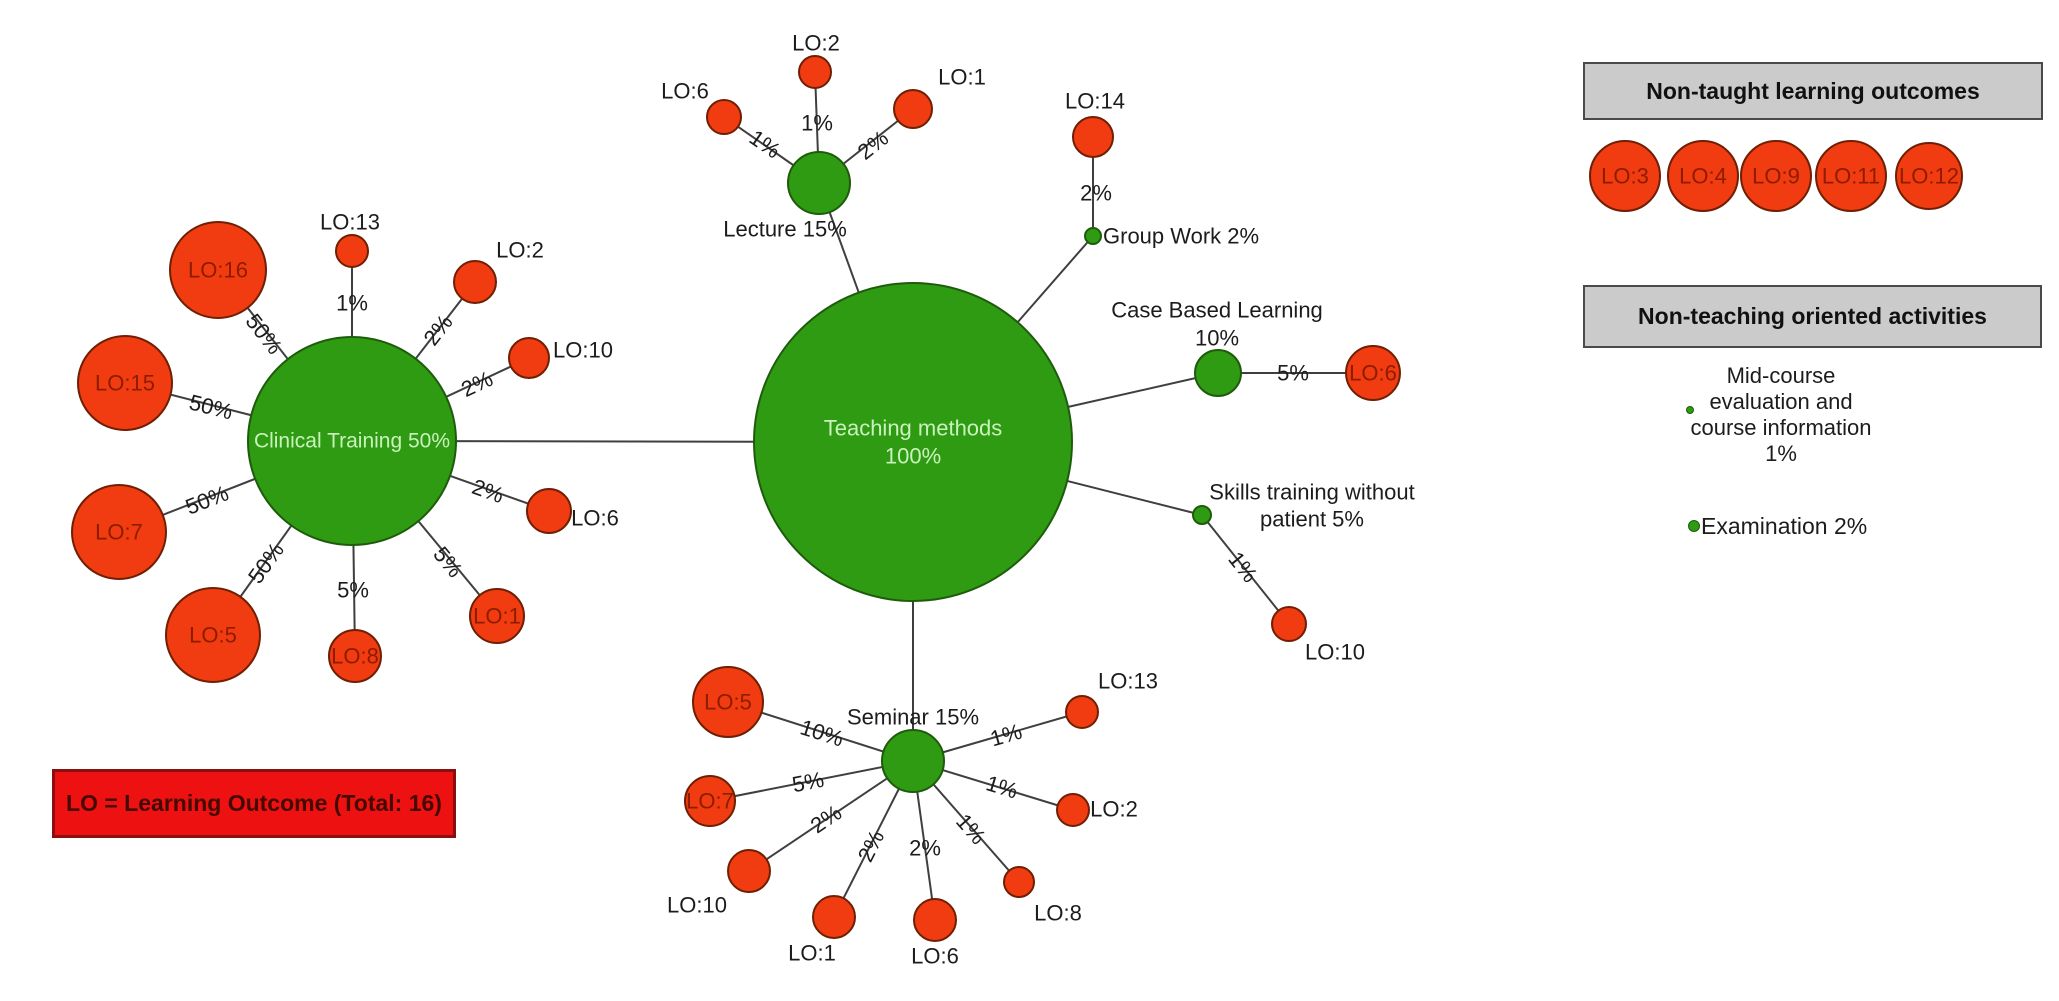  What do you see at coordinates (1781, 427) in the screenshot?
I see `midcourse-line-3: course information` at bounding box center [1781, 427].